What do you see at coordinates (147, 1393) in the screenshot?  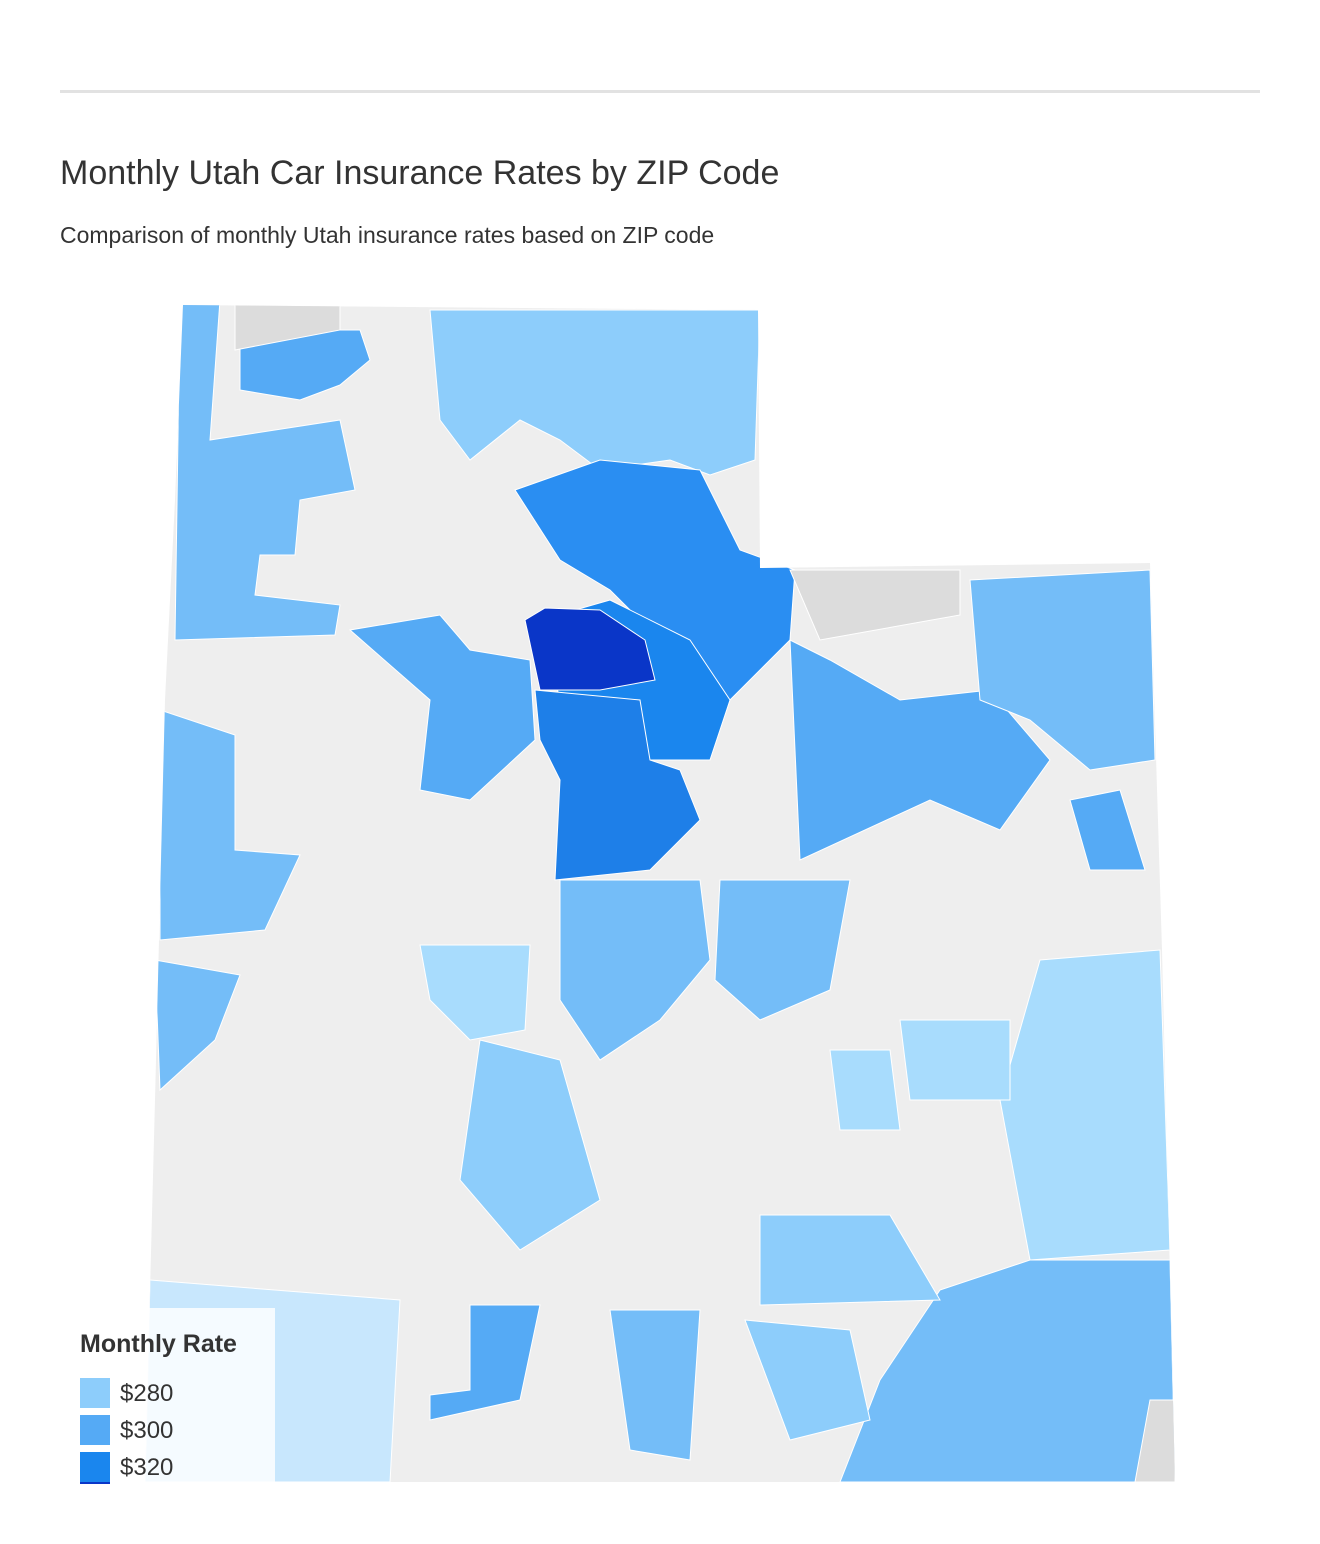 I see `legend-label: $280` at bounding box center [147, 1393].